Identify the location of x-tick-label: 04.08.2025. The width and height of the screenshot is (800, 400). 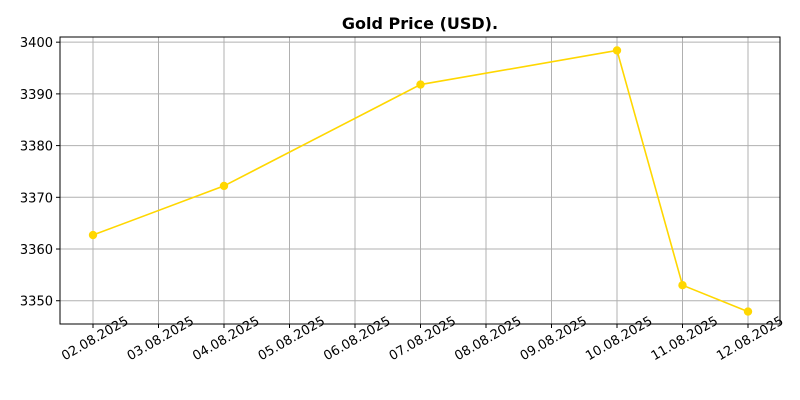
(226, 339).